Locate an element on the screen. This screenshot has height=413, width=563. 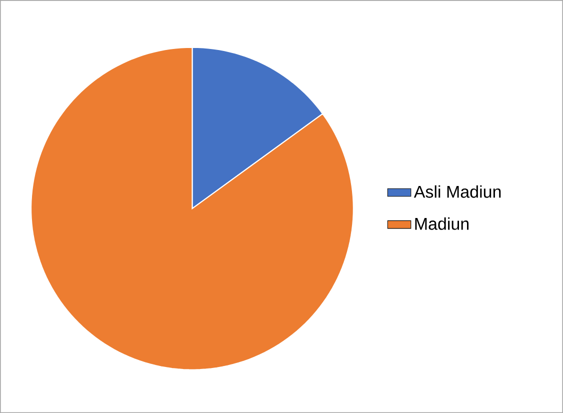
legend-label: Asli Madiun is located at coordinates (457, 191).